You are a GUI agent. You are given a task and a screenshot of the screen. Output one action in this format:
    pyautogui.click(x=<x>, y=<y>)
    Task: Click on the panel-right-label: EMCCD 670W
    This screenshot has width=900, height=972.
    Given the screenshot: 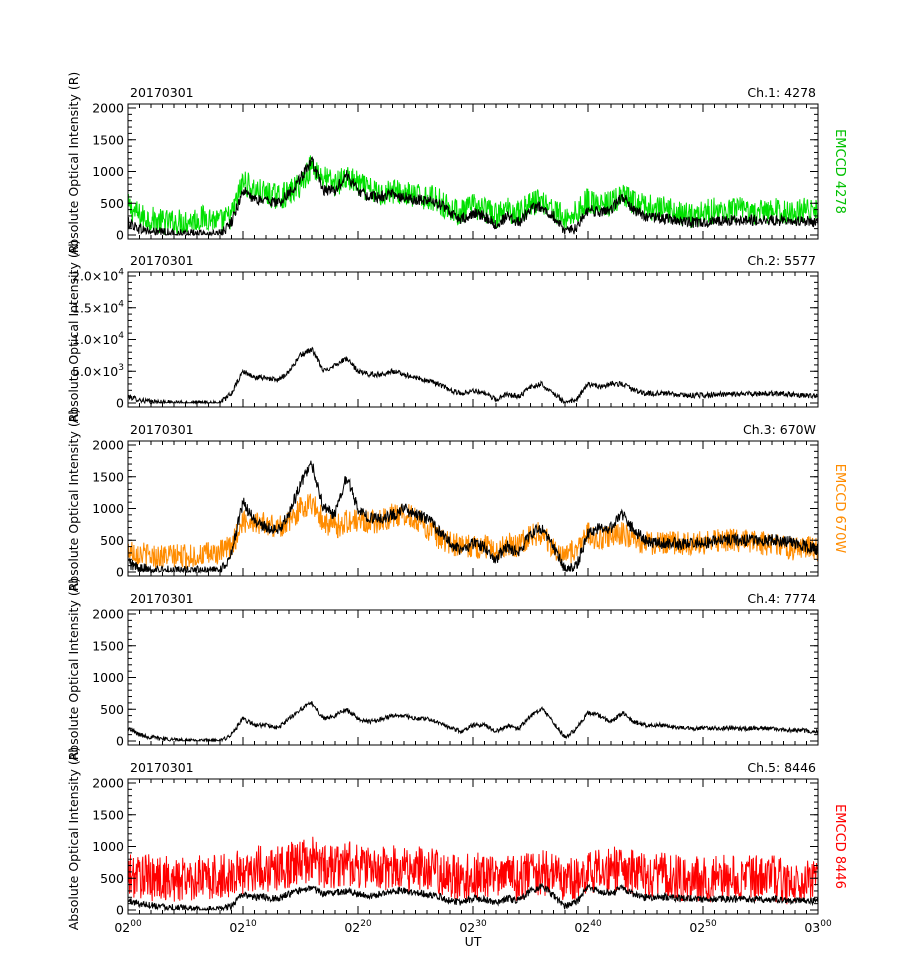 What is the action you would take?
    pyautogui.click(x=839, y=509)
    